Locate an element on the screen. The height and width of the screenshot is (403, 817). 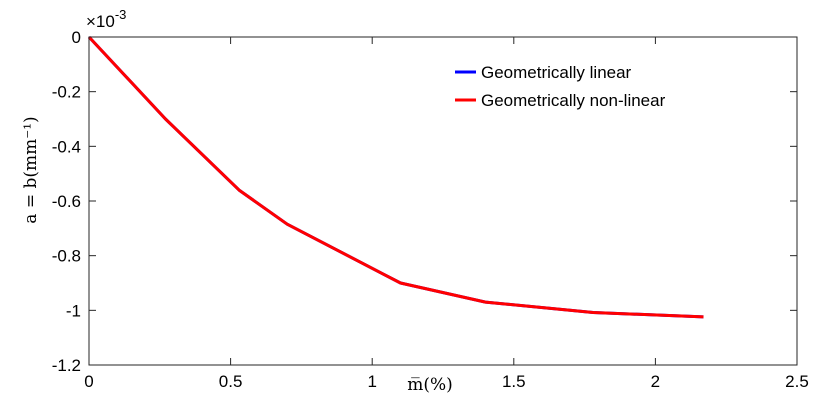
y-tick-label: -1.2 is located at coordinates (66, 365).